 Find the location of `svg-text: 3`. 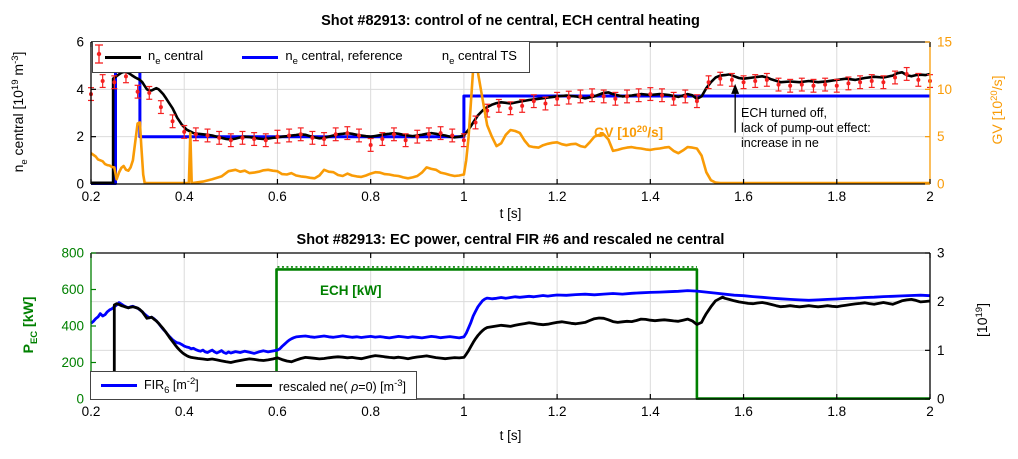

svg-text: 3 is located at coordinates (941, 253).